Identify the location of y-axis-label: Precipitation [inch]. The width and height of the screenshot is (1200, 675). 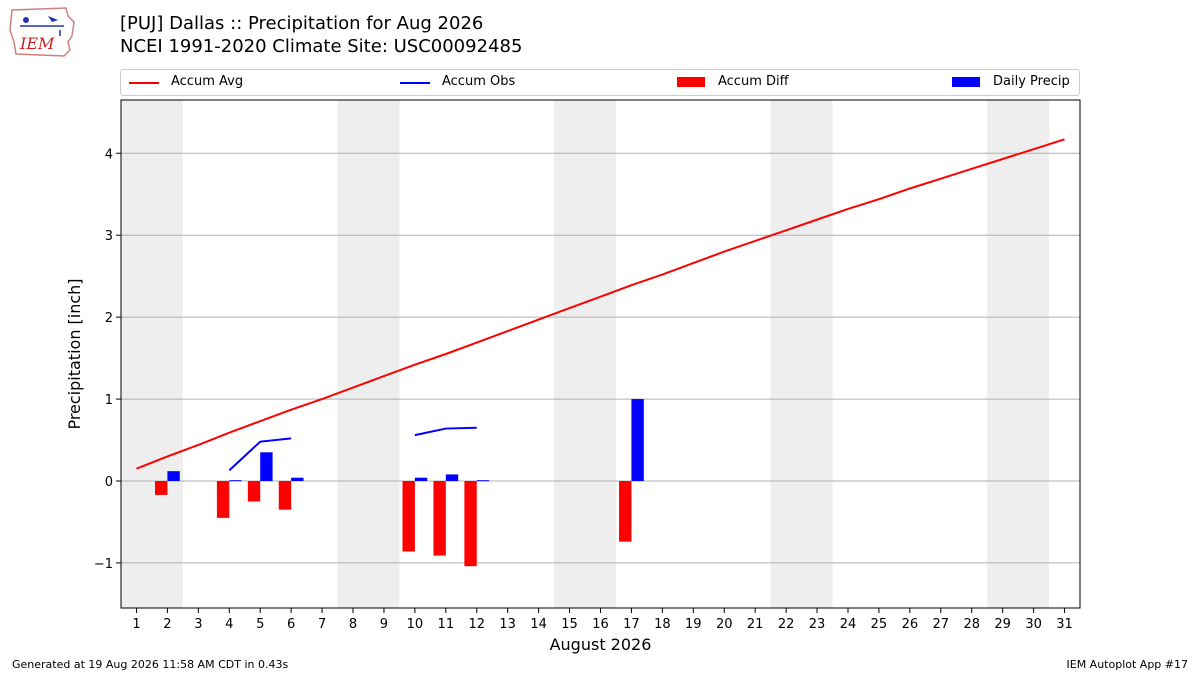
(74, 353).